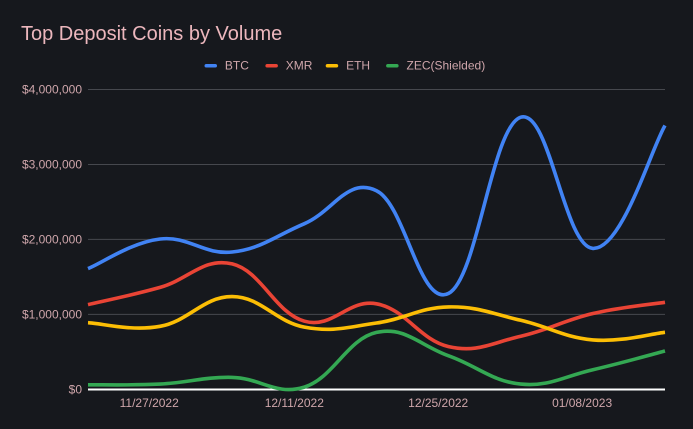 This screenshot has width=693, height=429. Describe the element at coordinates (446, 65) in the screenshot. I see `svg-text: ZEC(Shielded)` at that location.